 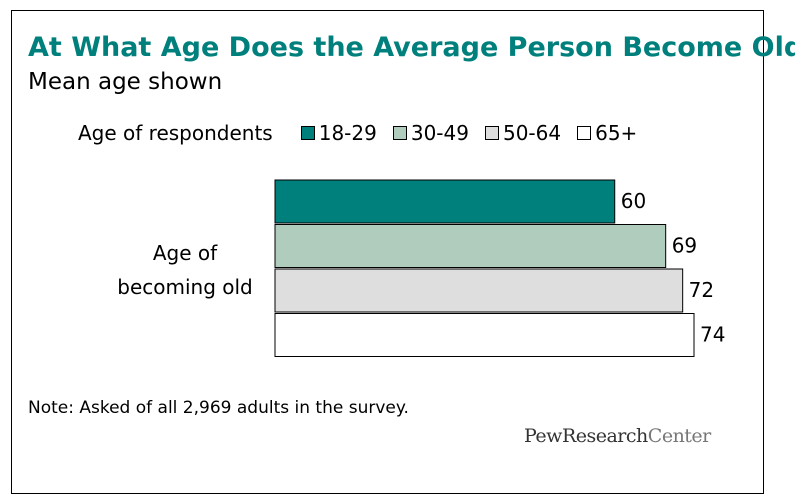 I want to click on category-label-line-1: Age of, so click(x=185, y=253).